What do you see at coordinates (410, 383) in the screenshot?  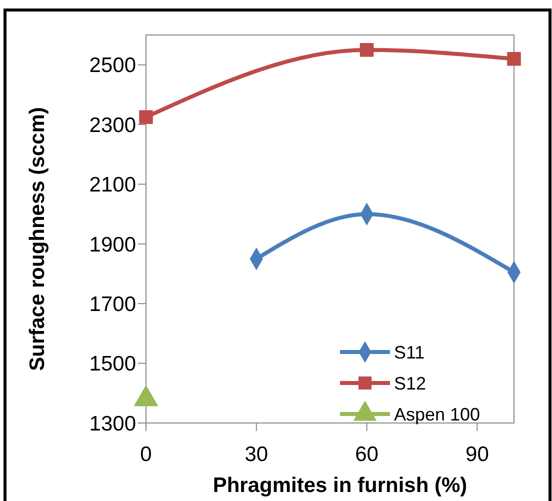 I see `legend-label: S12` at bounding box center [410, 383].